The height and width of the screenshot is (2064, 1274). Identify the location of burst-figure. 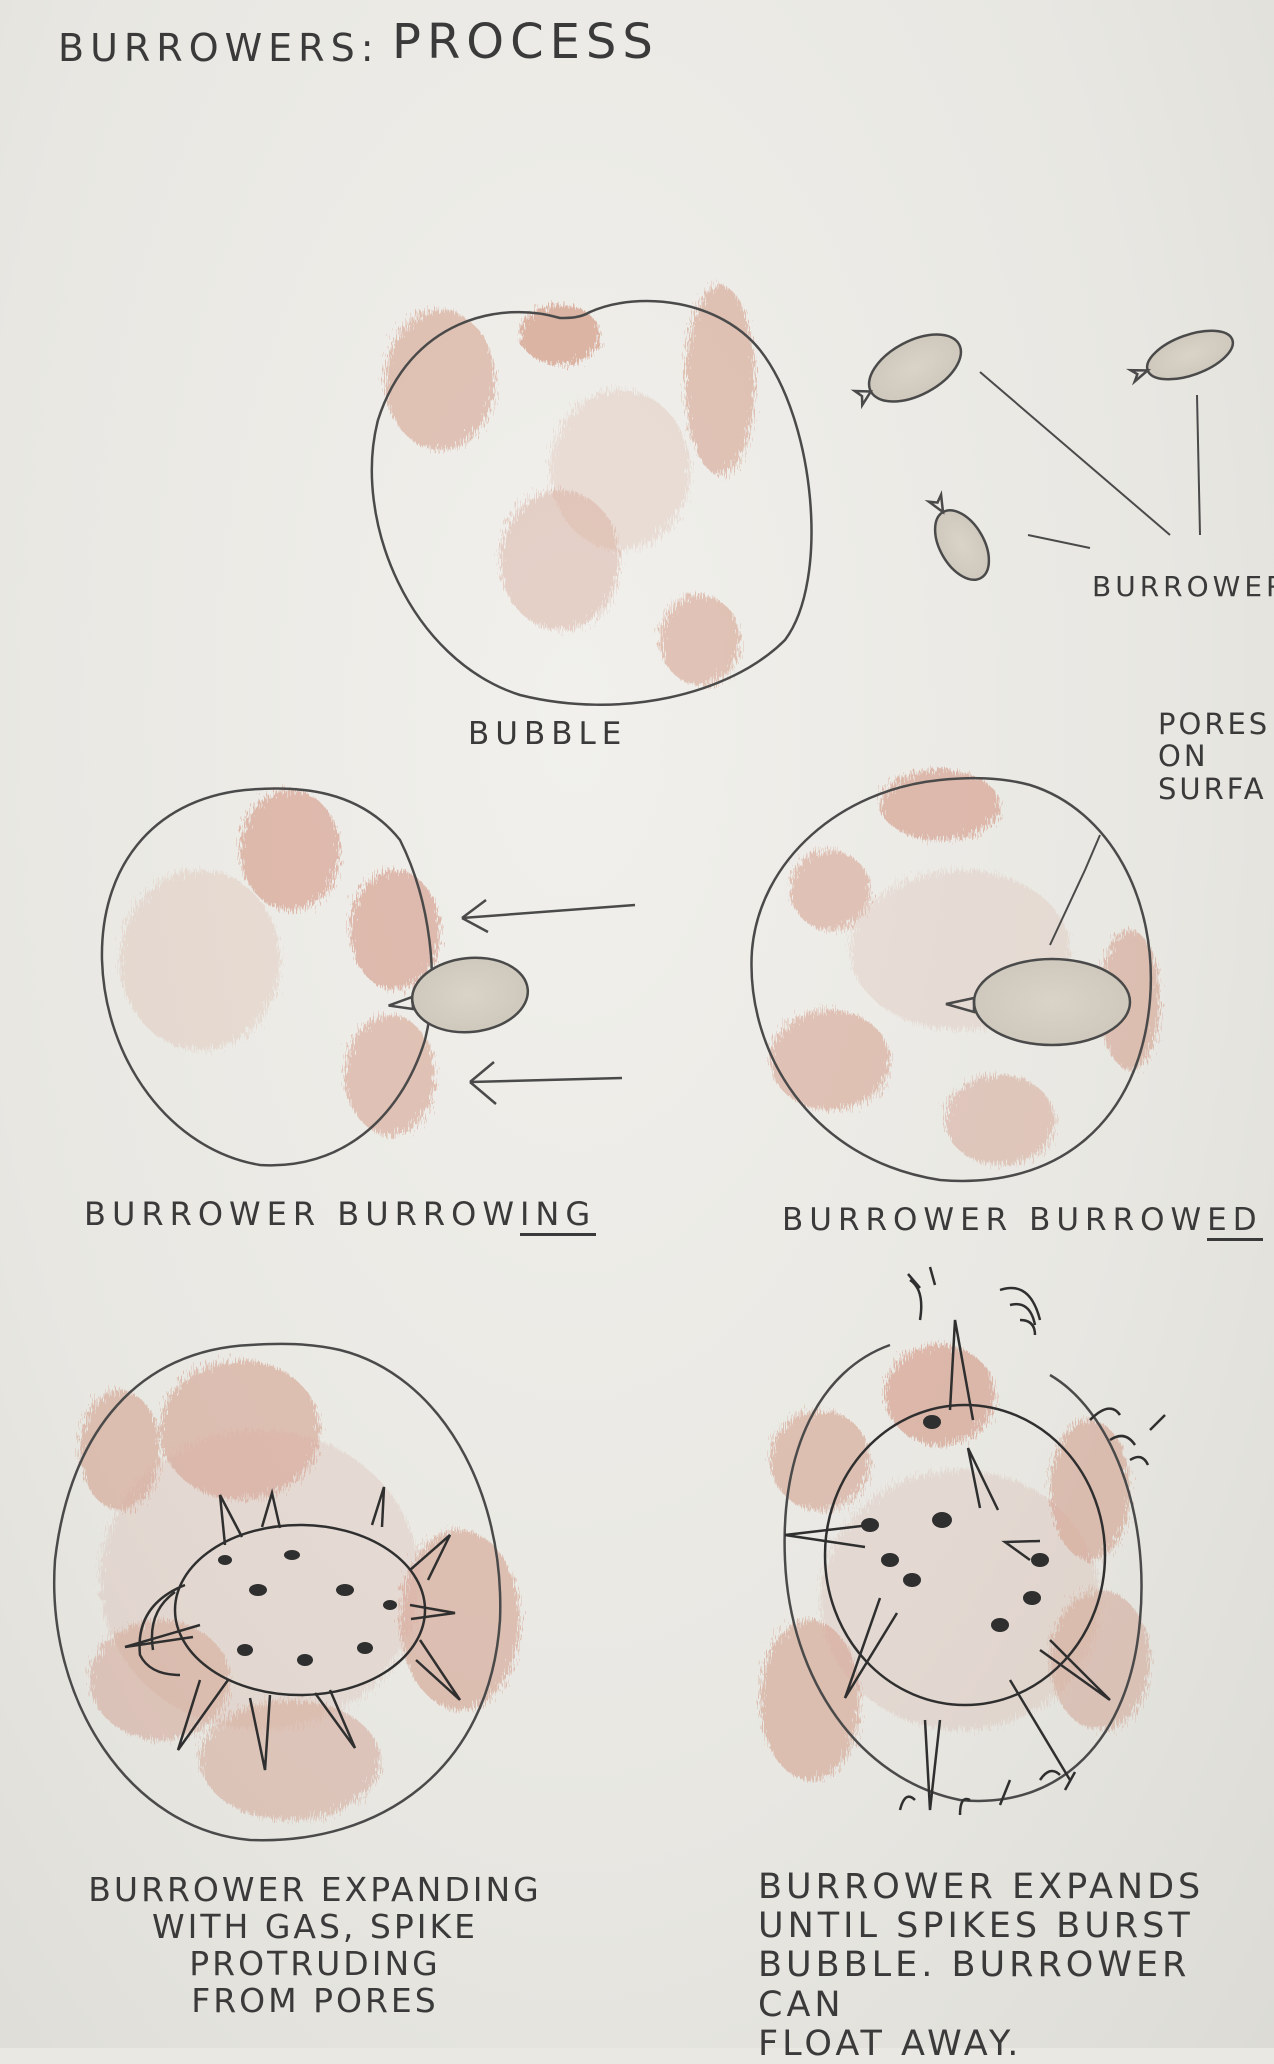
(963, 1541).